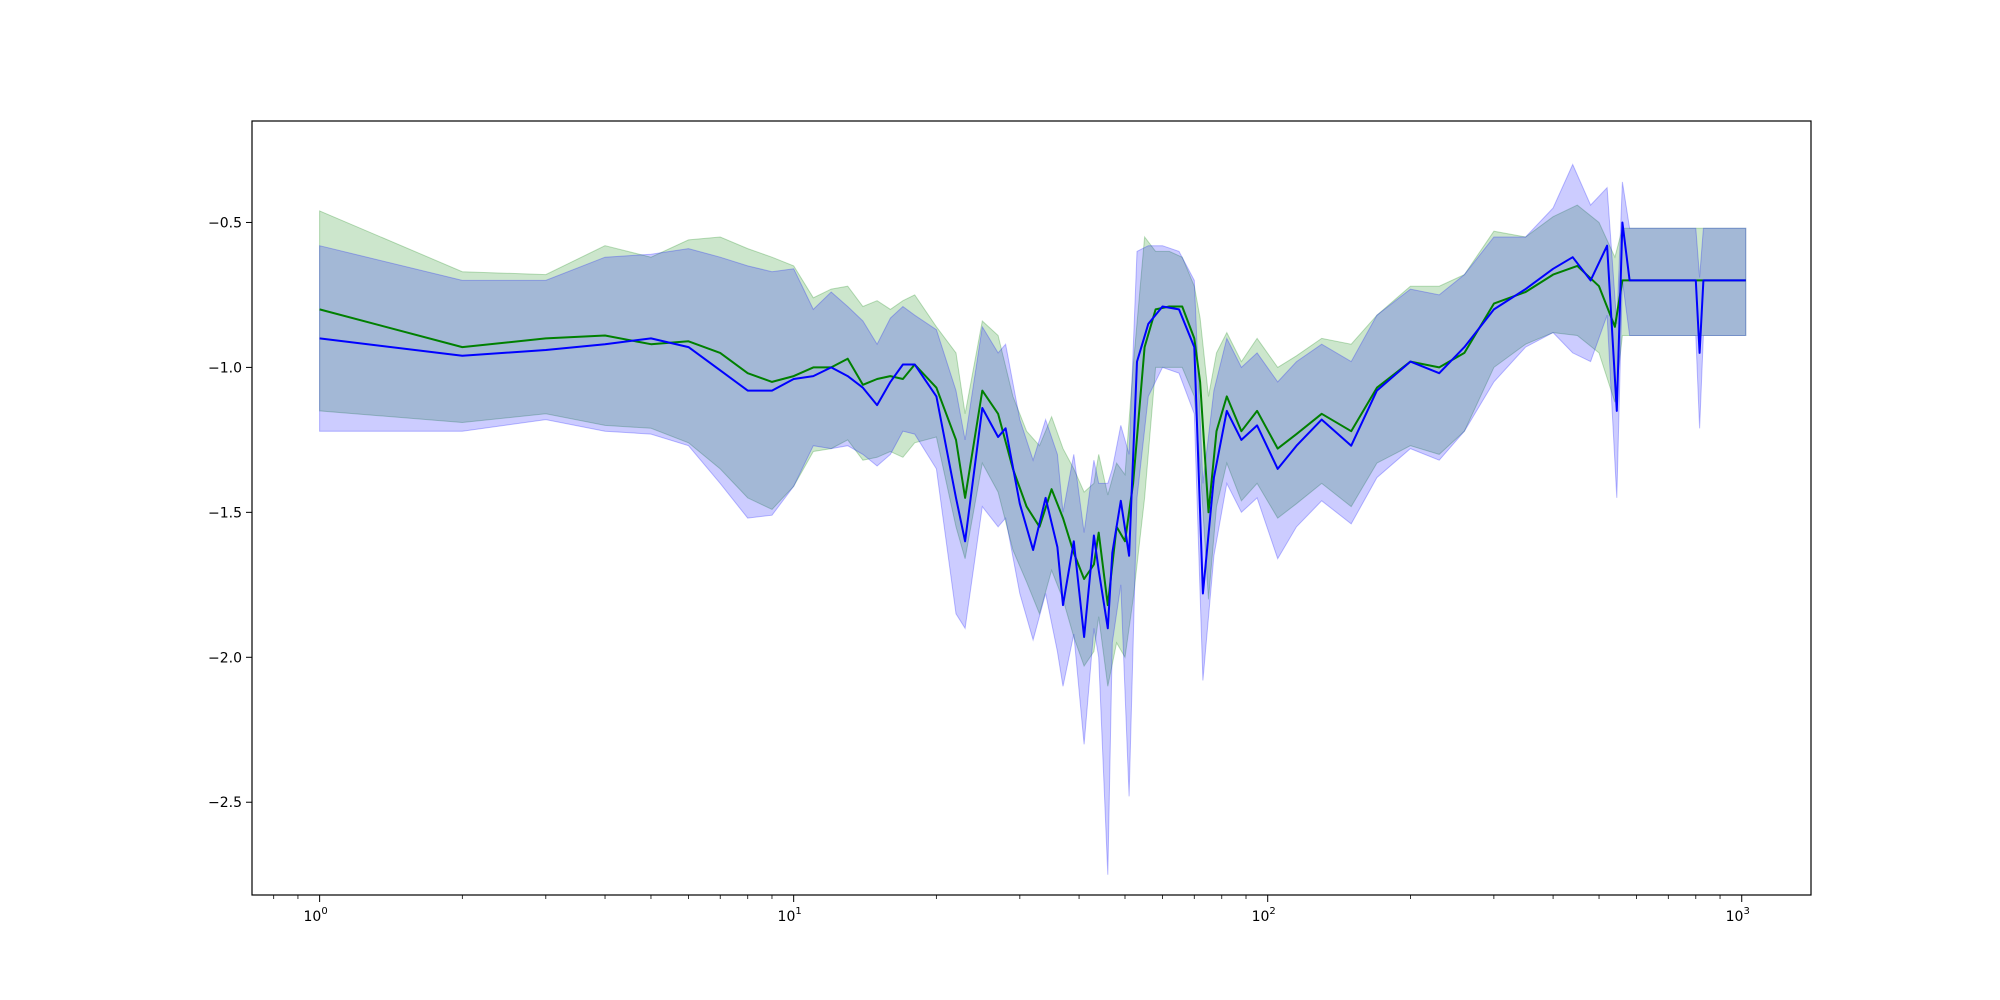  Describe the element at coordinates (316, 915) in the screenshot. I see `x-tick-label: 10⁰` at that location.